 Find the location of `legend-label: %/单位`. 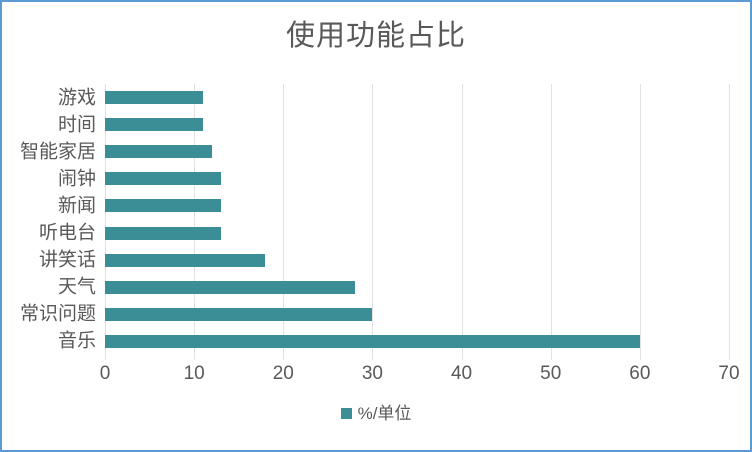

legend-label: %/单位 is located at coordinates (384, 413).